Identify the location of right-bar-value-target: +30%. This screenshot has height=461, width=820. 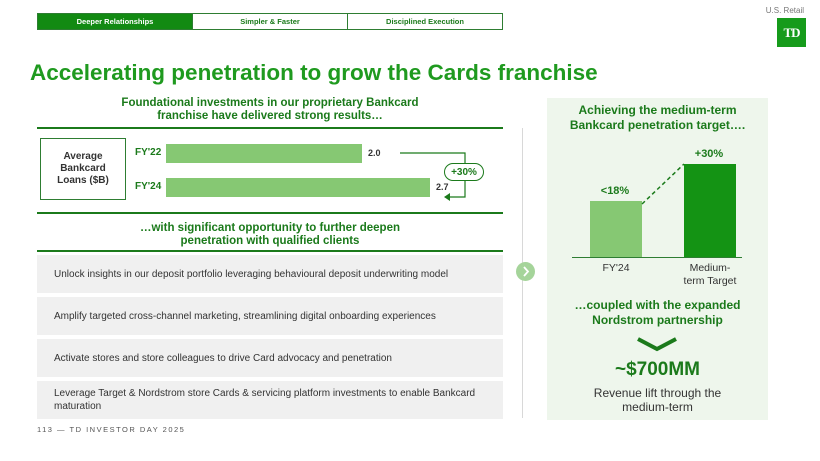
(709, 154).